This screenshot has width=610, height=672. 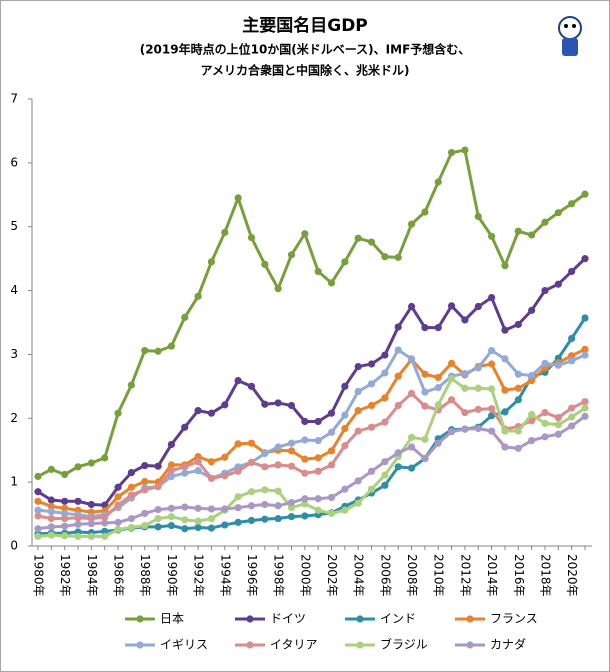 I want to click on x-tick-label: 2008年, so click(x=412, y=575).